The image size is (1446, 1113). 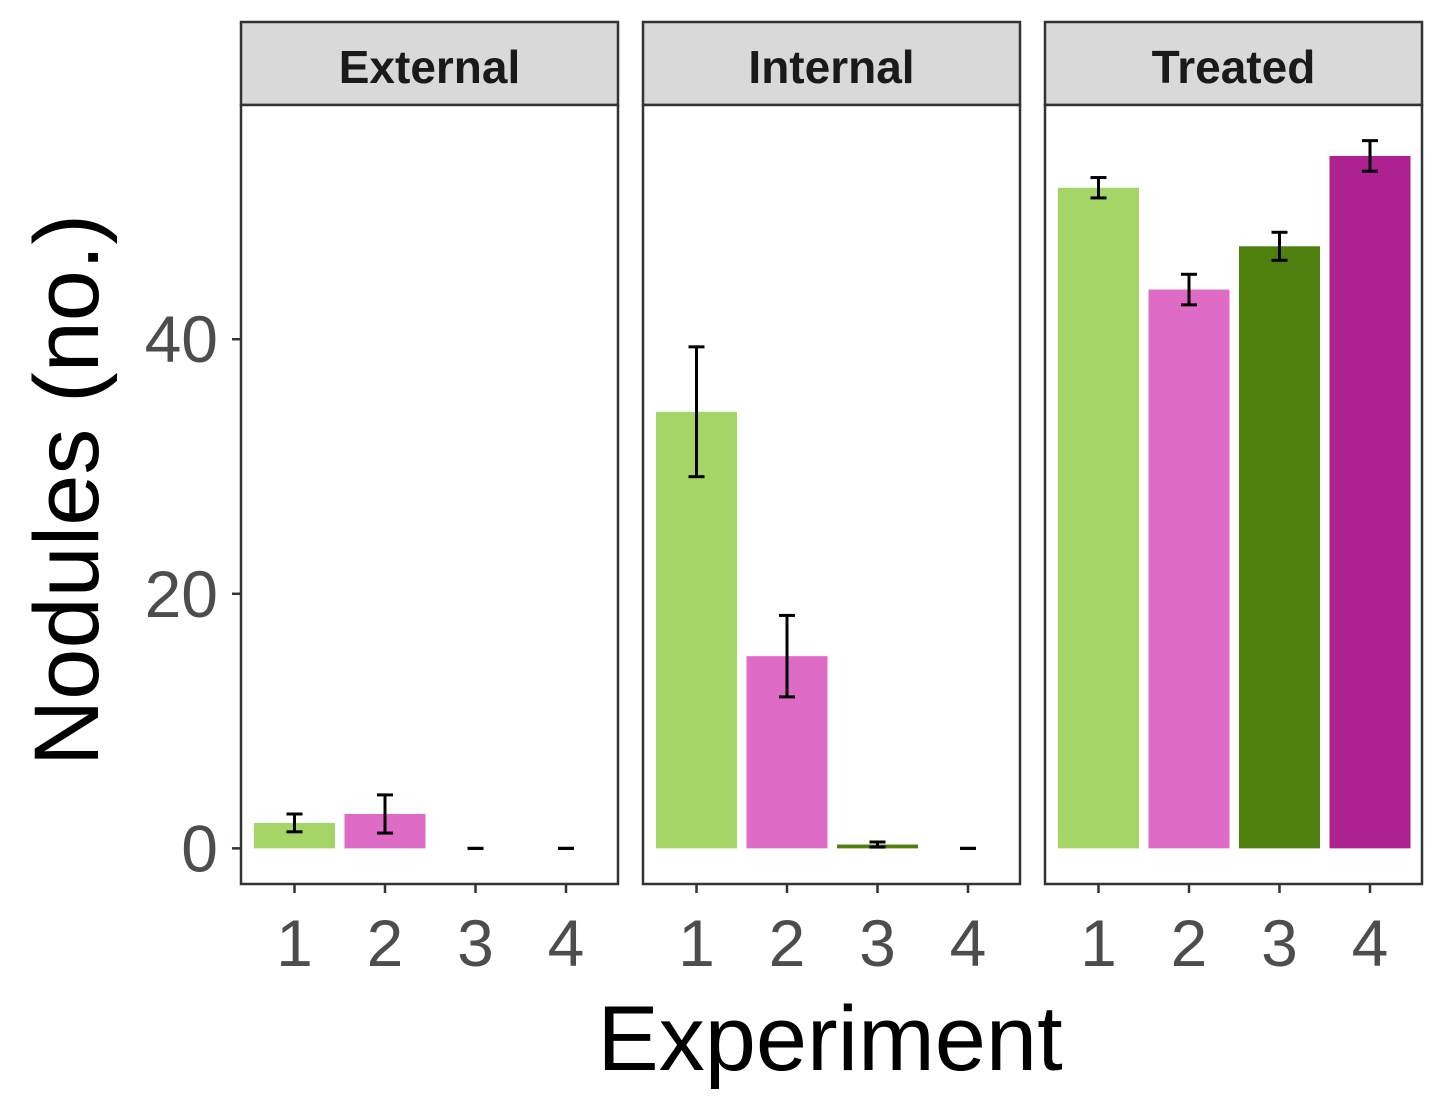 I want to click on y-axis: 0 20 40, so click(x=193, y=593).